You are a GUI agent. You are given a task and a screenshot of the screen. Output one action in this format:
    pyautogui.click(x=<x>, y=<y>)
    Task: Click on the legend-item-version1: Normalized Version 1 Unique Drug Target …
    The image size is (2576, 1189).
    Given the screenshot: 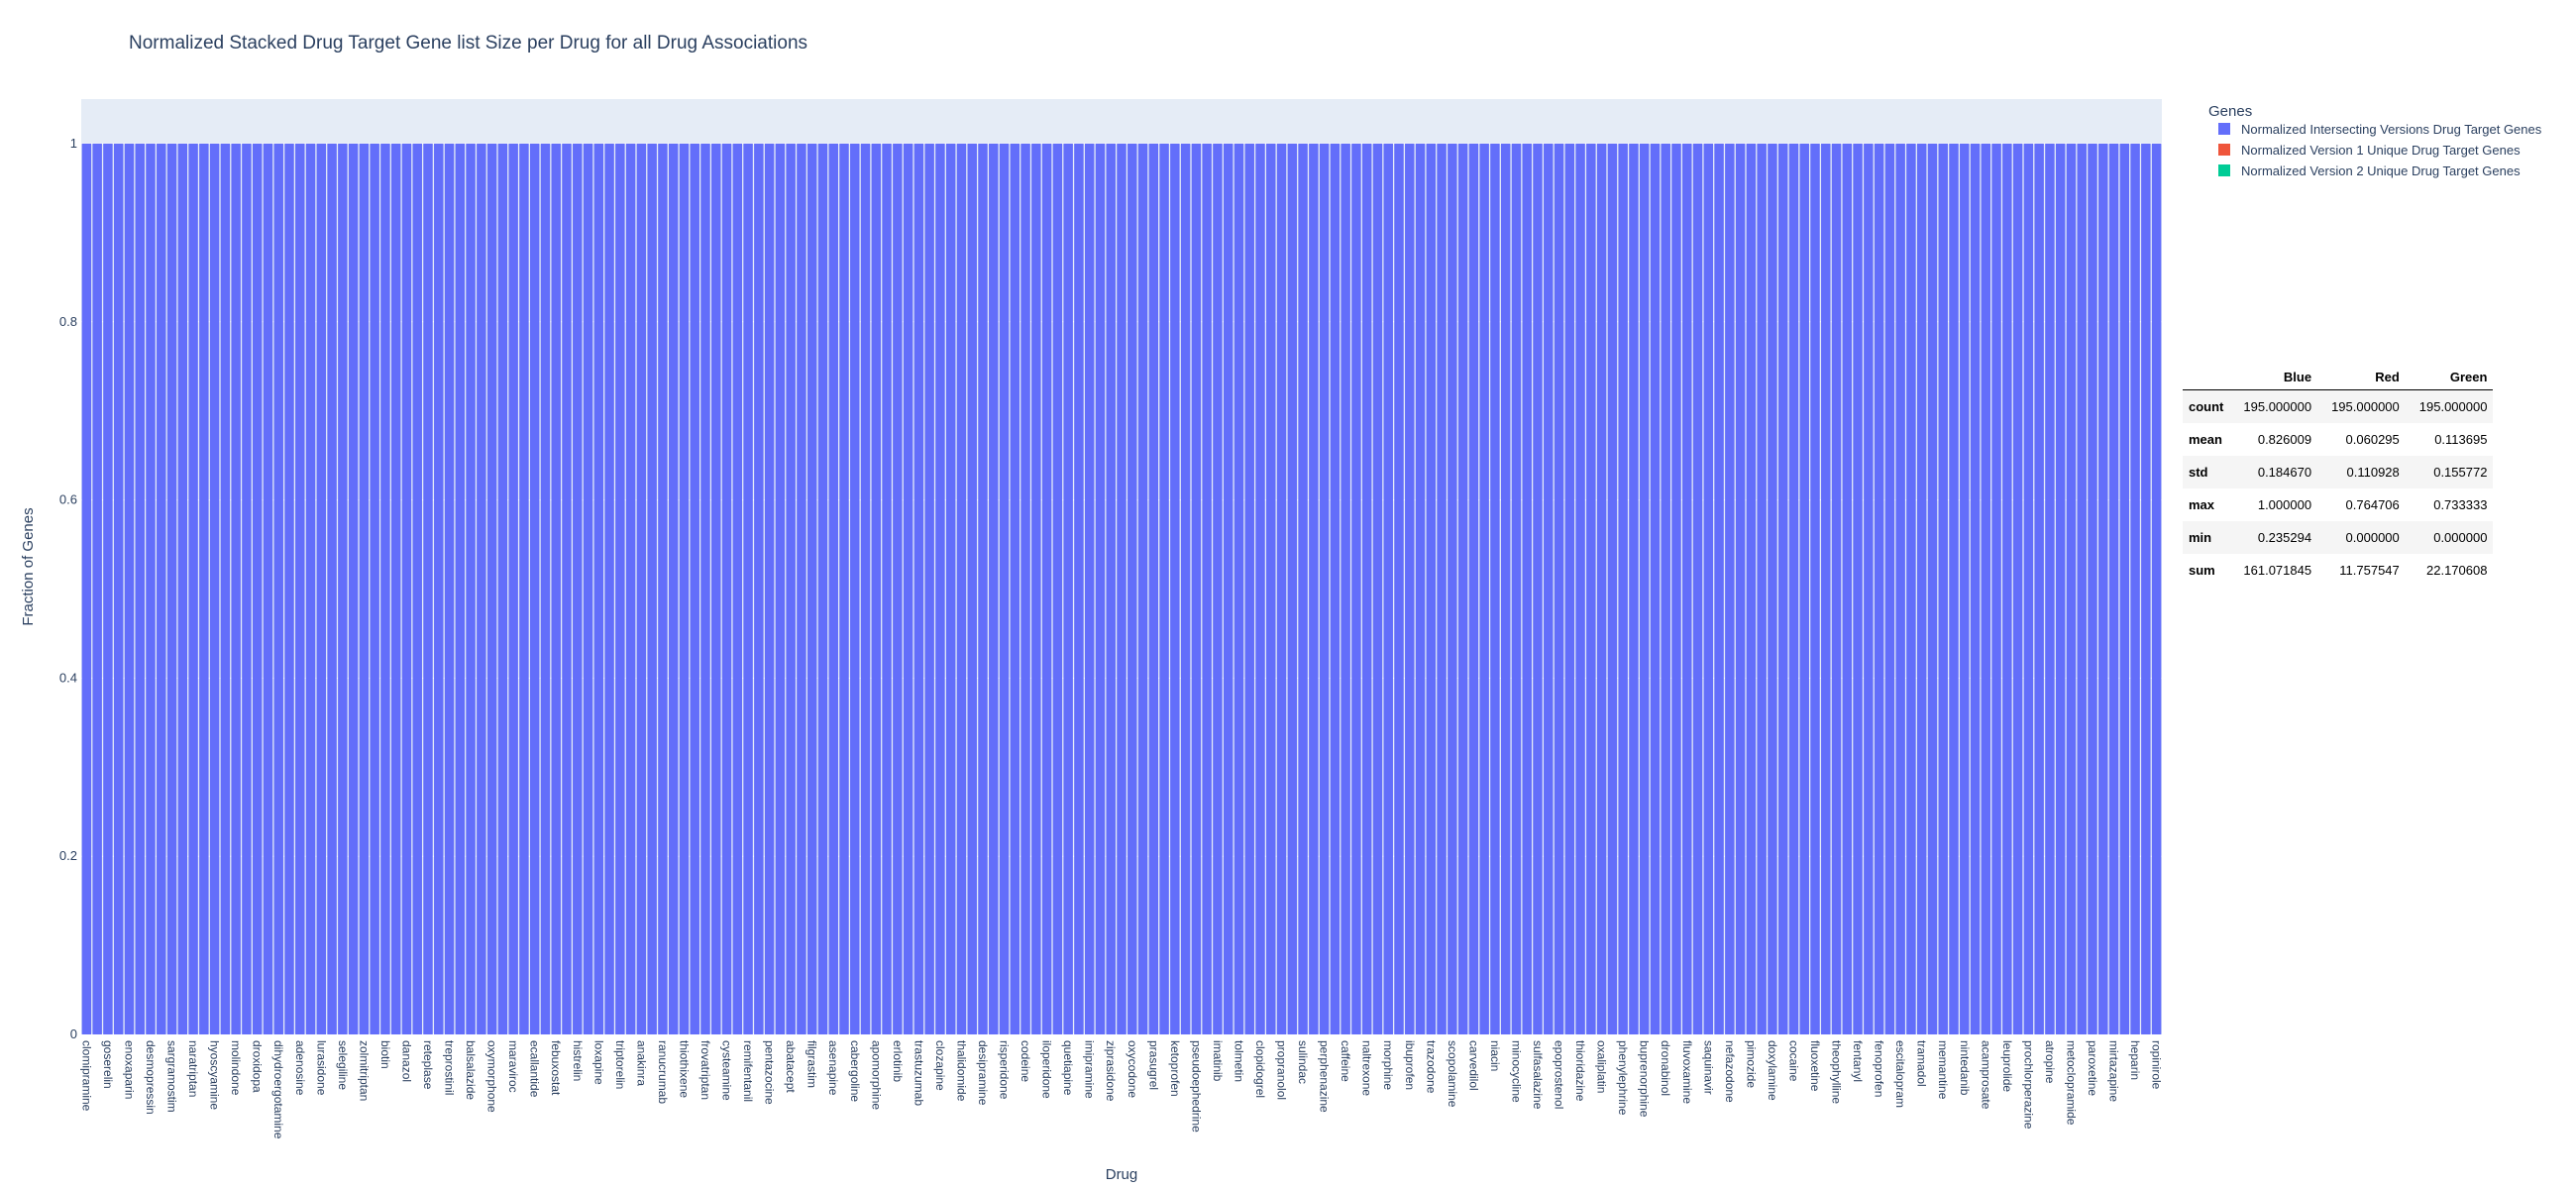 What is the action you would take?
    pyautogui.click(x=2369, y=150)
    